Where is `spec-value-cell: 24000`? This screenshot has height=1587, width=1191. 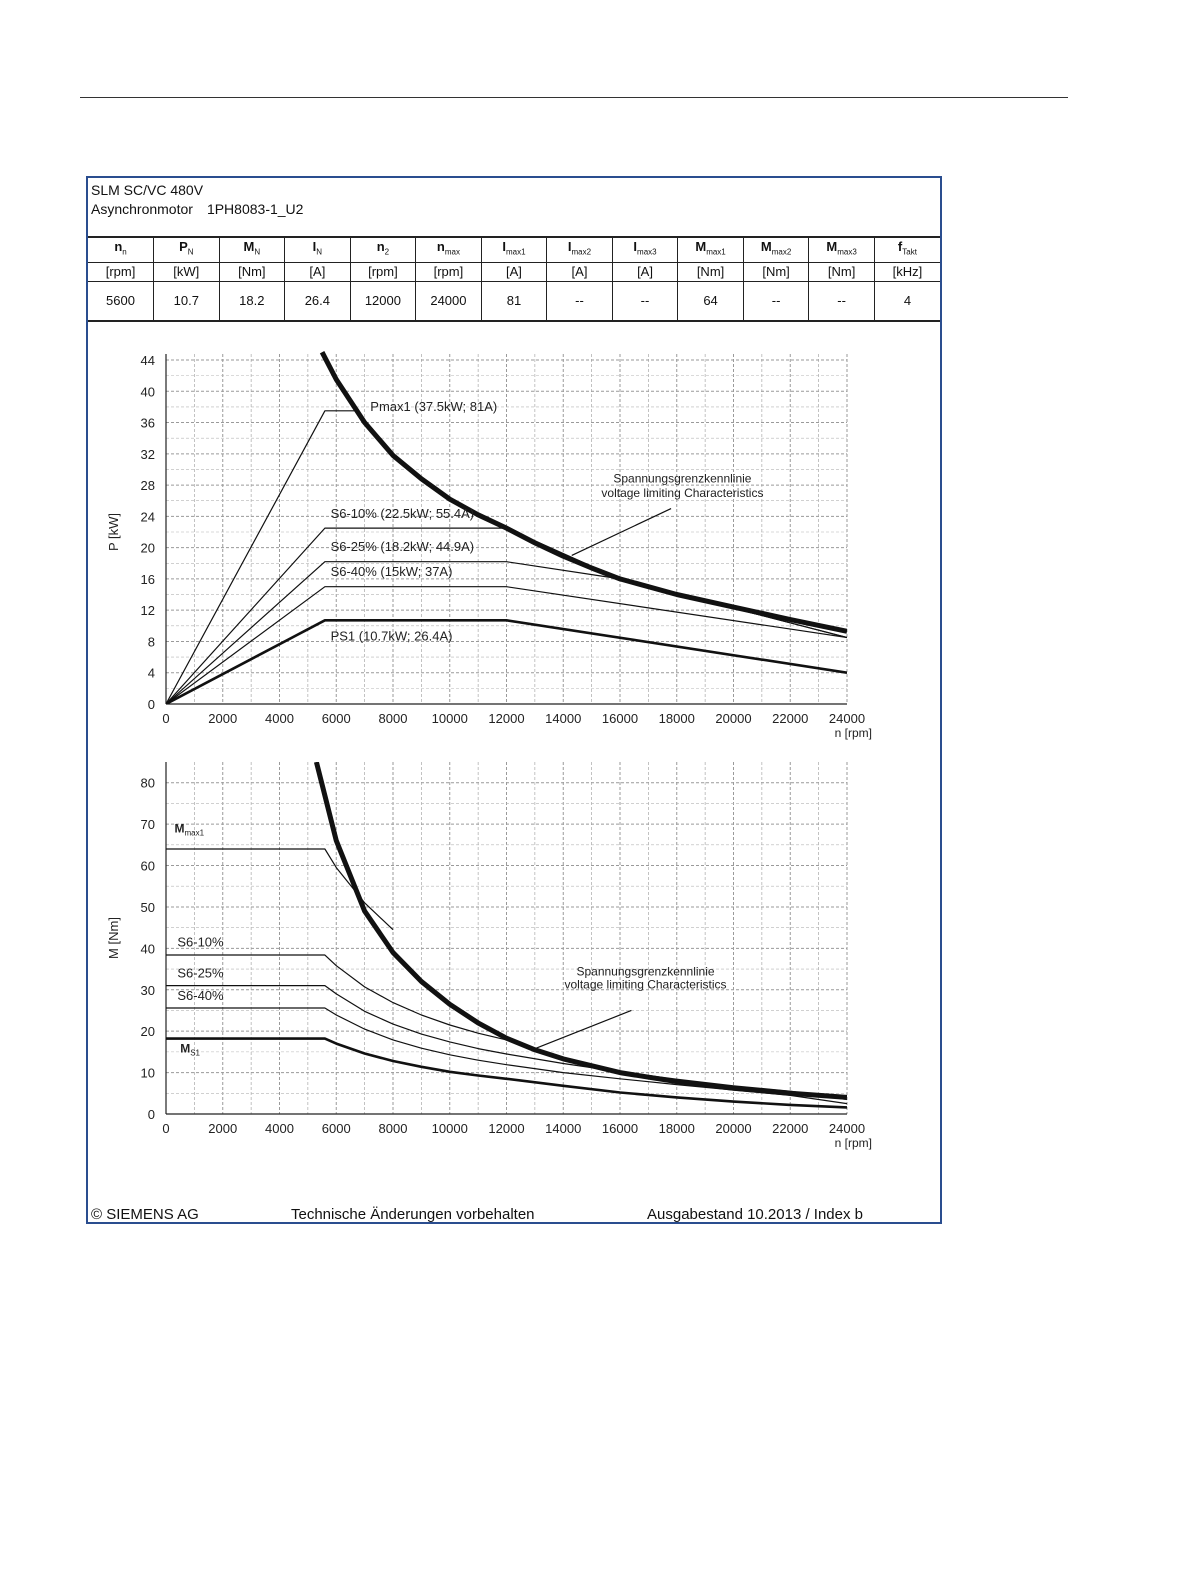 spec-value-cell: 24000 is located at coordinates (448, 301).